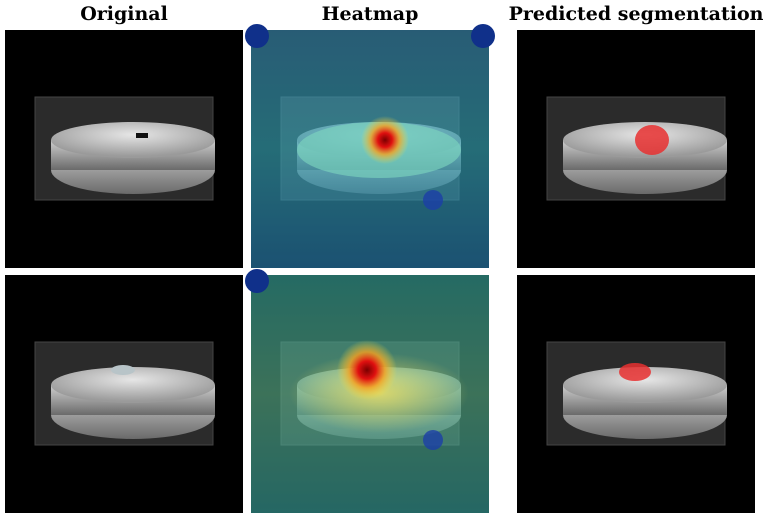  I want to click on column-header: Heatmap, so click(370, 14).